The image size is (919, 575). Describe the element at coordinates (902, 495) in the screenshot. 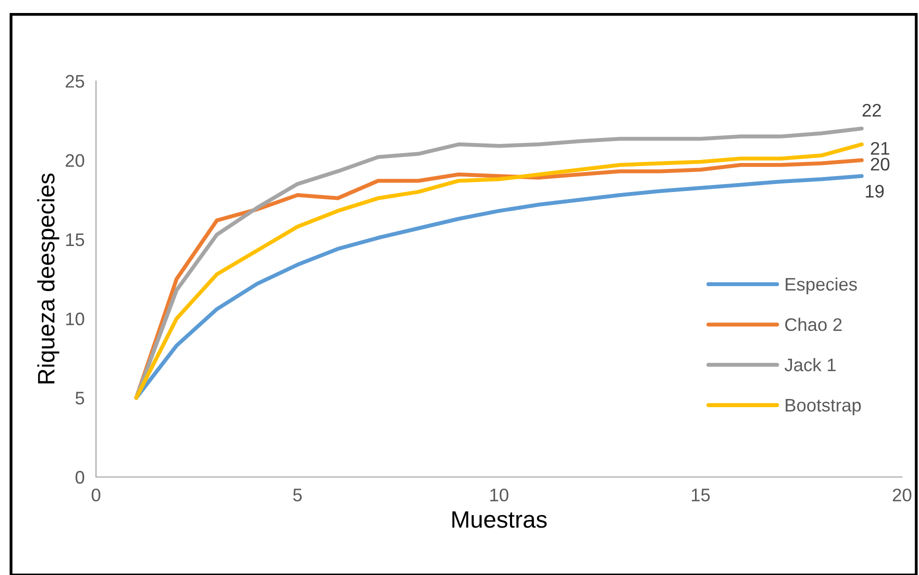

I see `x-tick-label: 20` at that location.